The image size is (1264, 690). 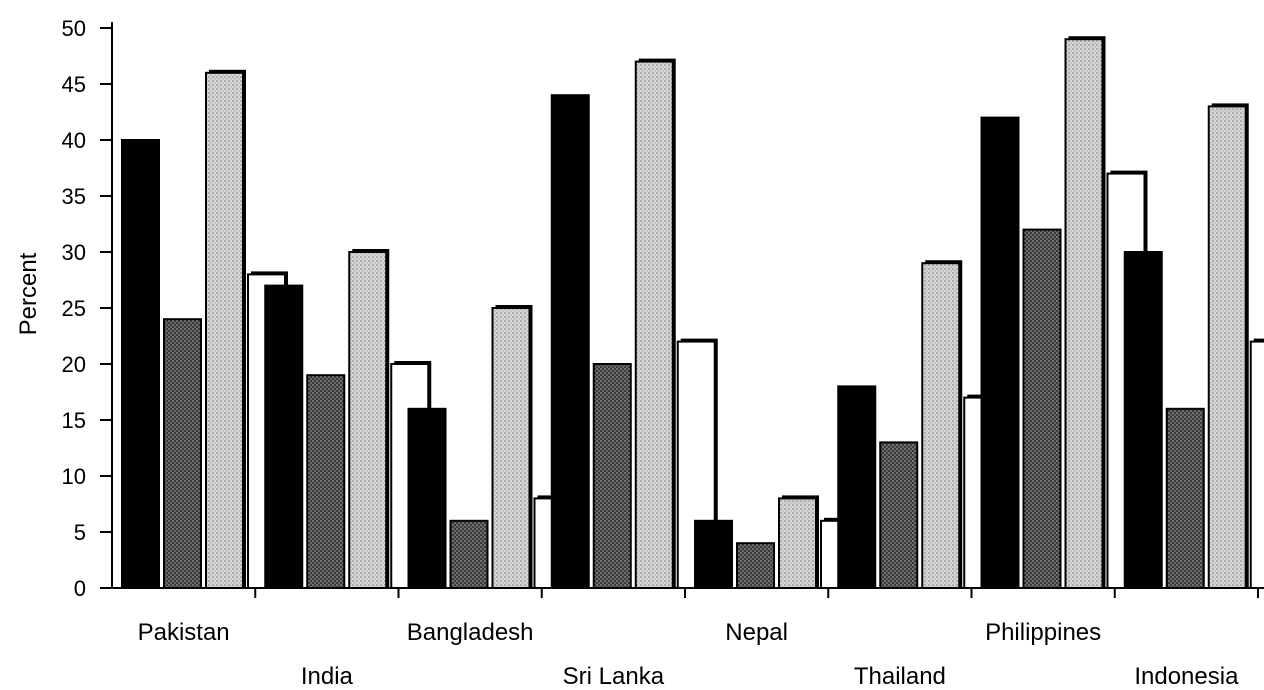 What do you see at coordinates (756, 632) in the screenshot?
I see `x-category-label: Nepal` at bounding box center [756, 632].